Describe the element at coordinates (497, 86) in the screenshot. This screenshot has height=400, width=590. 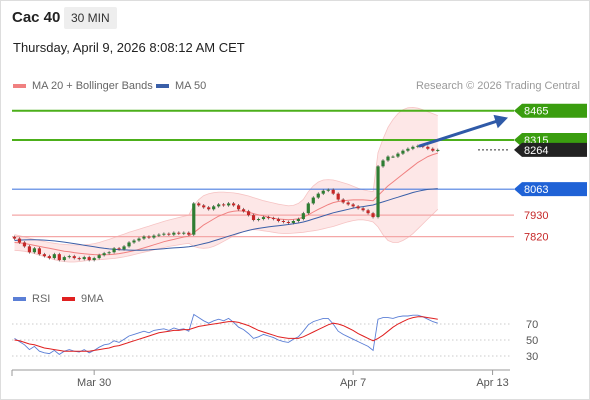
I see `copyright-label: Research © 2026 Trading Central` at that location.